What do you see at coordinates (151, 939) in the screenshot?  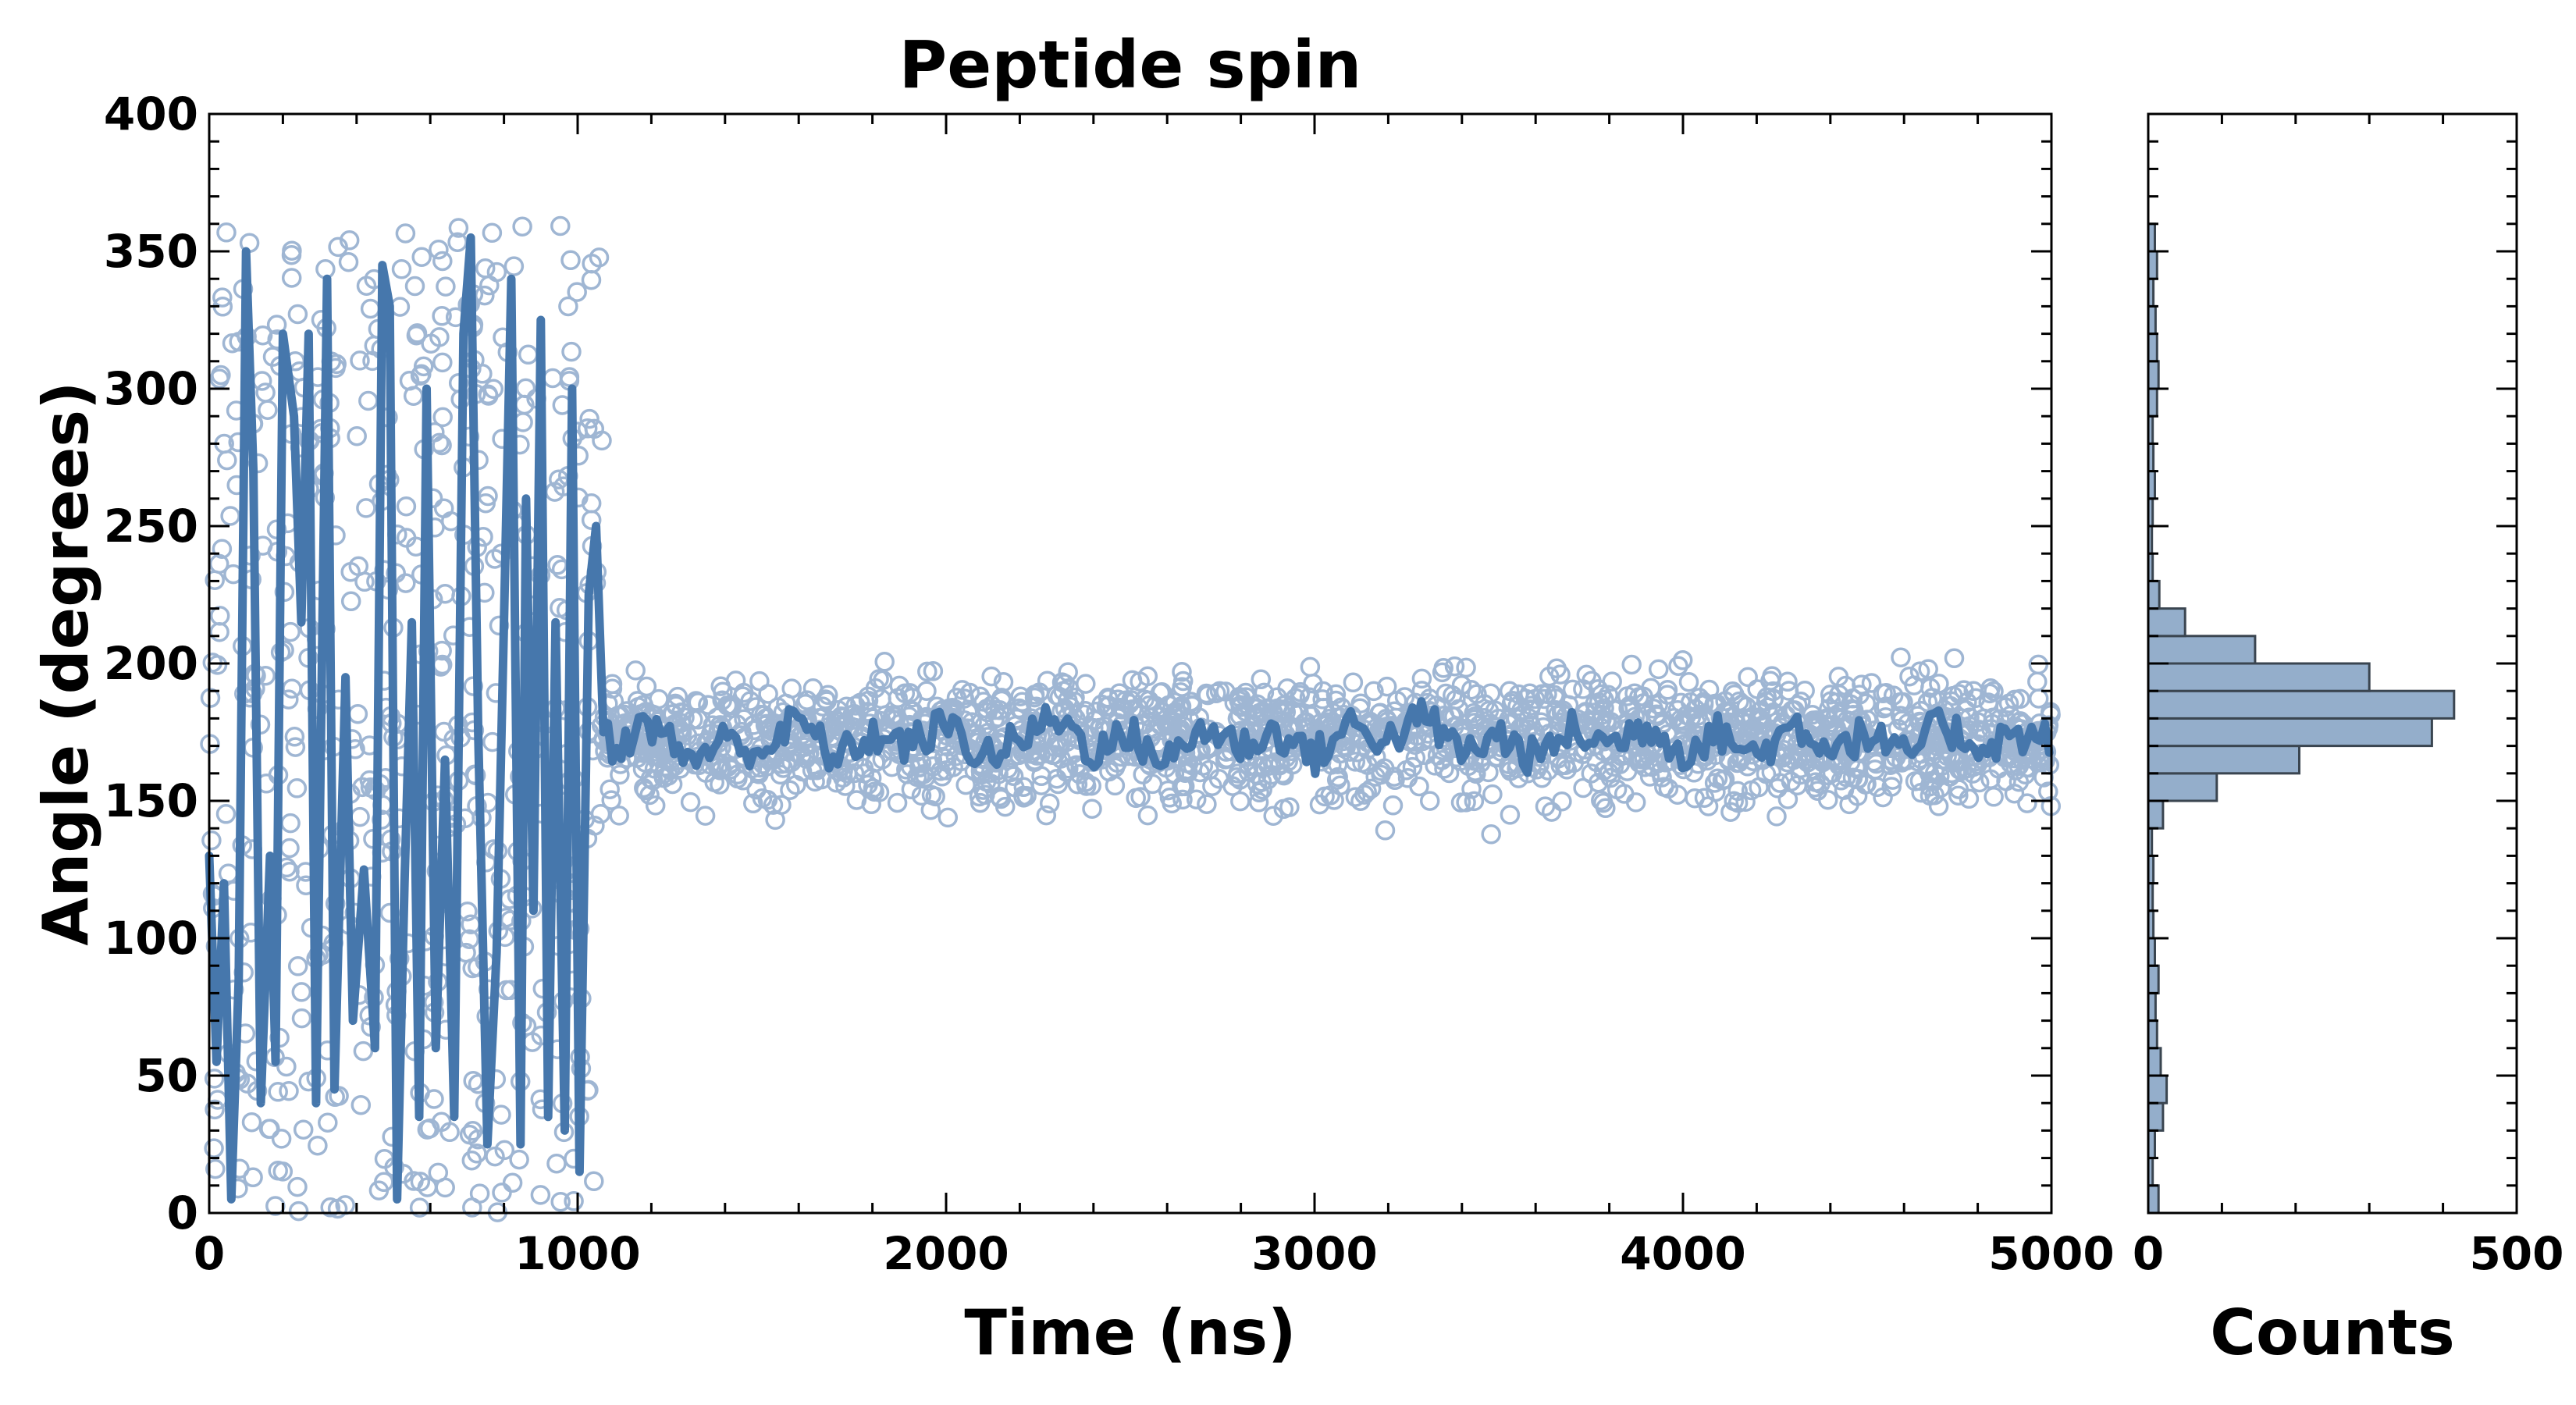 I see `y-tick-label: 100` at bounding box center [151, 939].